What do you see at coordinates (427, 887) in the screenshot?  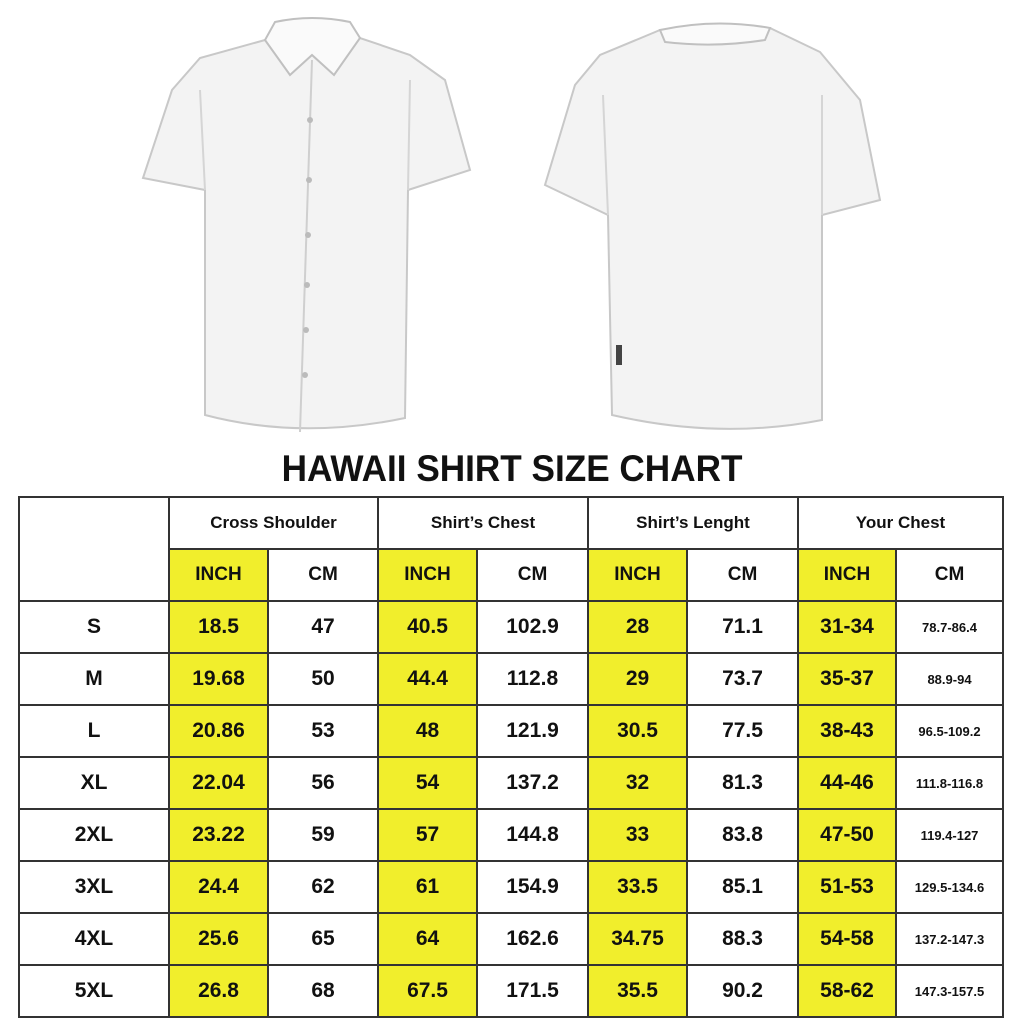 I see `value-cell: 61` at bounding box center [427, 887].